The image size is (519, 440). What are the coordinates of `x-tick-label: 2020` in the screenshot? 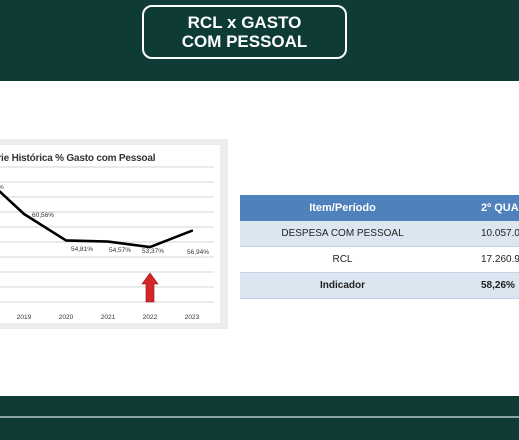 It's located at (66, 317).